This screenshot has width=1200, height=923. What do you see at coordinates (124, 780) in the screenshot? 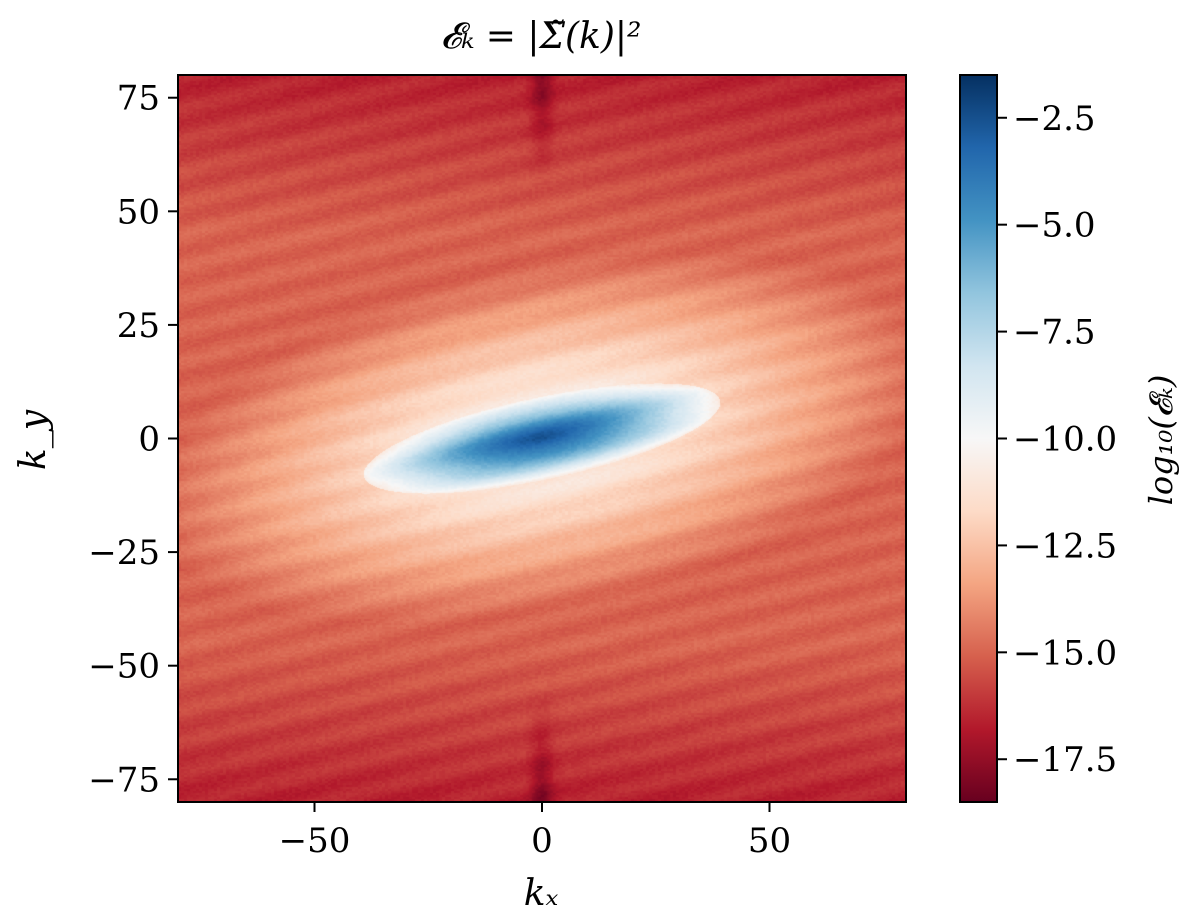
I see `y-tick-label: −75` at bounding box center [124, 780].